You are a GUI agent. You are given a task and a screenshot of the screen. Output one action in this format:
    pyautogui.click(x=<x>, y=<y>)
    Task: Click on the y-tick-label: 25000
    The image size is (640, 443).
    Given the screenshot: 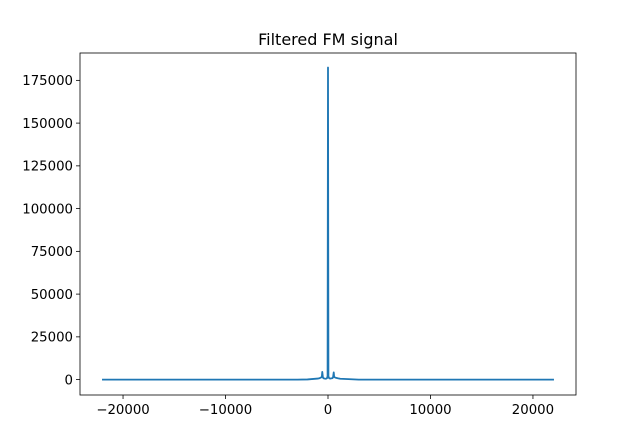 What is the action you would take?
    pyautogui.click(x=52, y=338)
    